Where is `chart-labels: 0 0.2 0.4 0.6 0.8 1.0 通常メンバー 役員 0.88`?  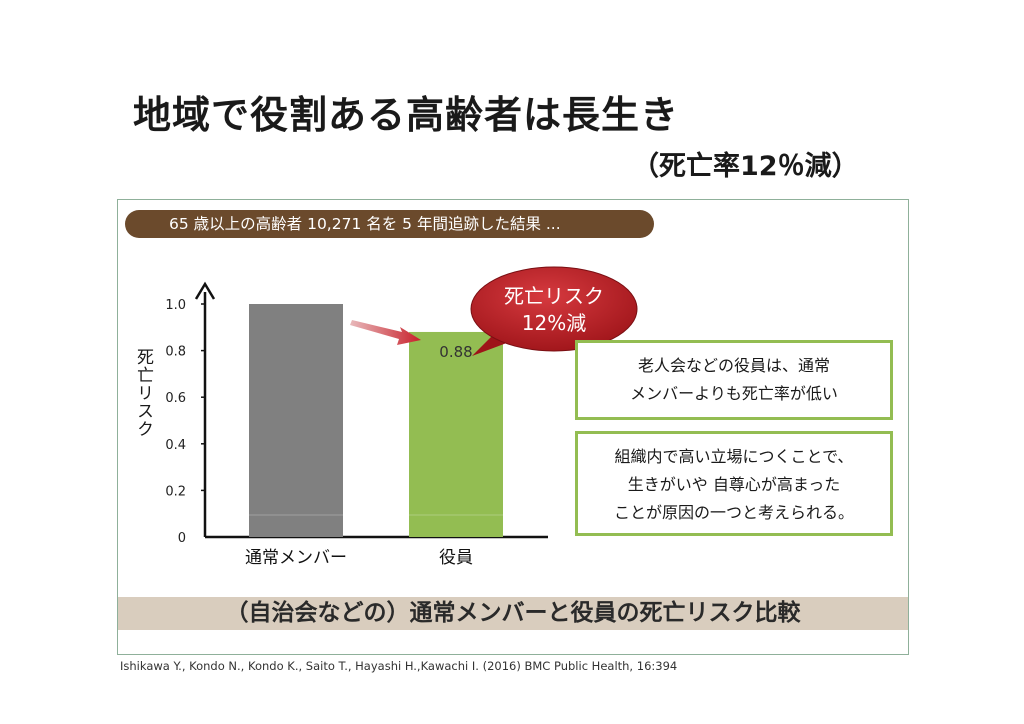
chart-labels: 0 0.2 0.4 0.6 0.8 1.0 通常メンバー 役員 0.88 is located at coordinates (319, 433).